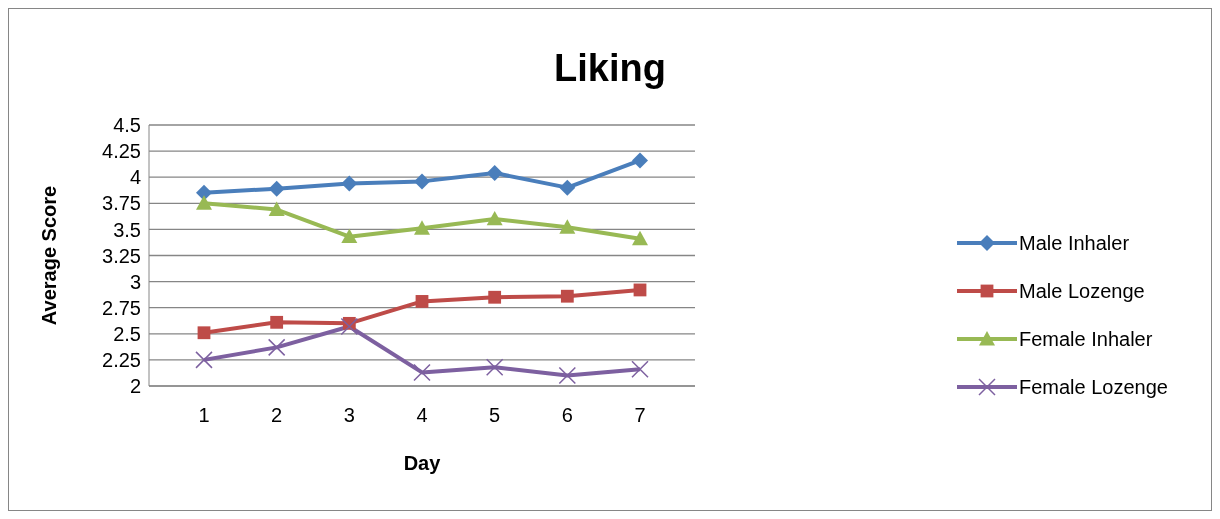 The height and width of the screenshot is (519, 1220). I want to click on y-tick-label: 3.5, so click(127, 229).